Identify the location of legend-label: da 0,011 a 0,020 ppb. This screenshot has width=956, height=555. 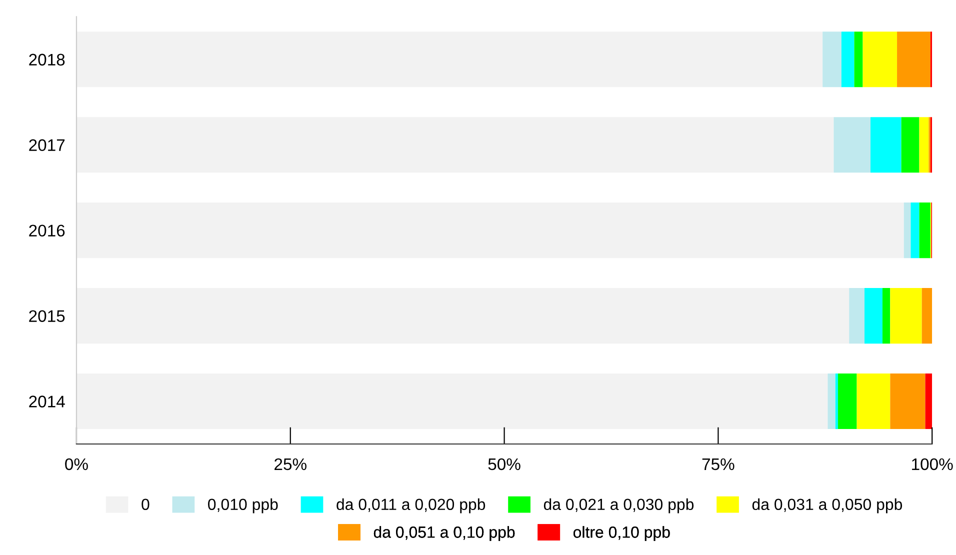
(411, 506).